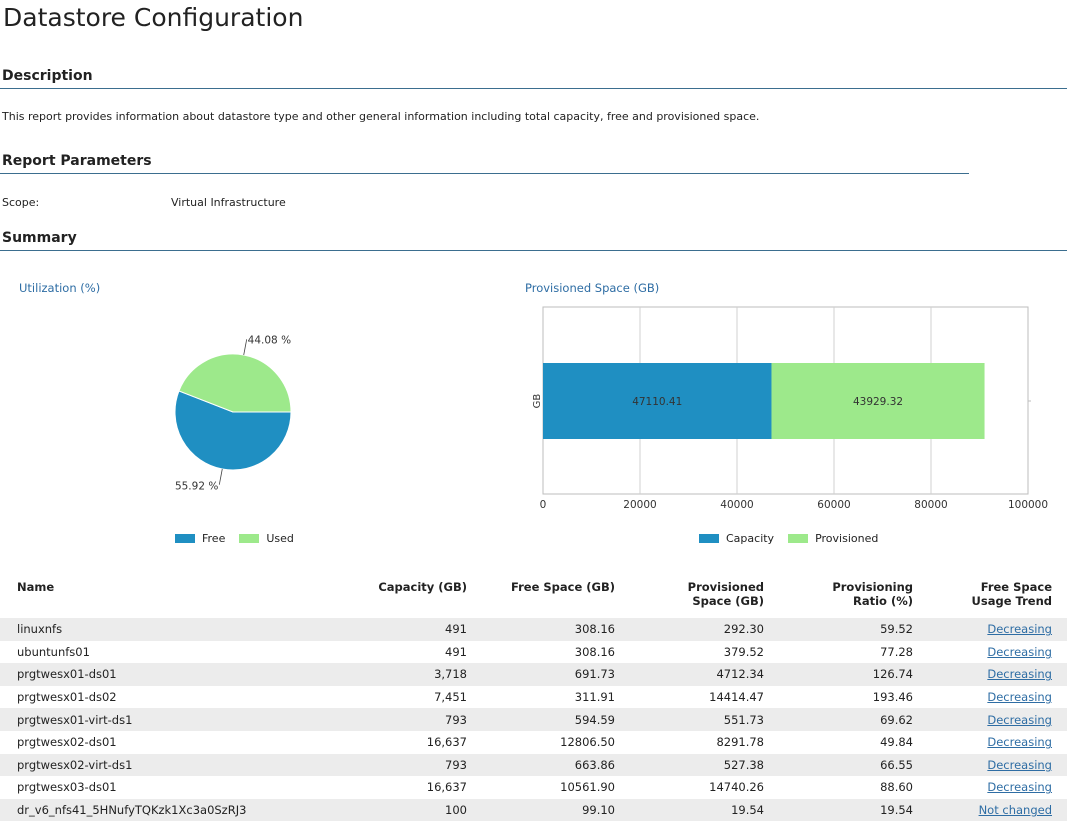 The width and height of the screenshot is (1079, 837). I want to click on bar-label-provisioned: 43929.32, so click(878, 402).